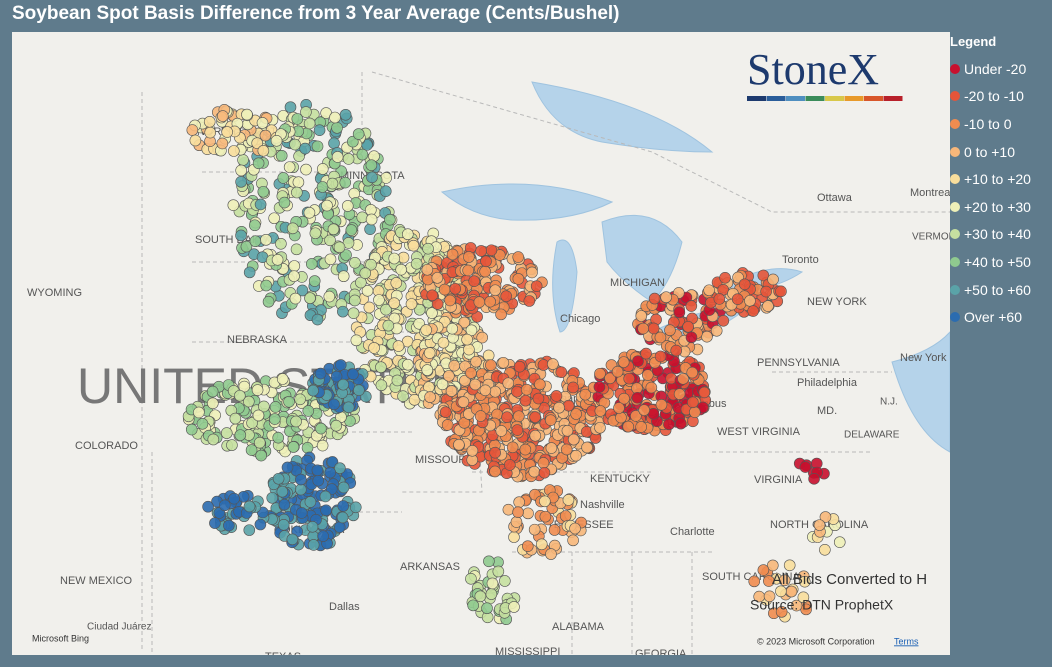 The width and height of the screenshot is (1052, 667). I want to click on map-label: VIRGINIA, so click(778, 480).